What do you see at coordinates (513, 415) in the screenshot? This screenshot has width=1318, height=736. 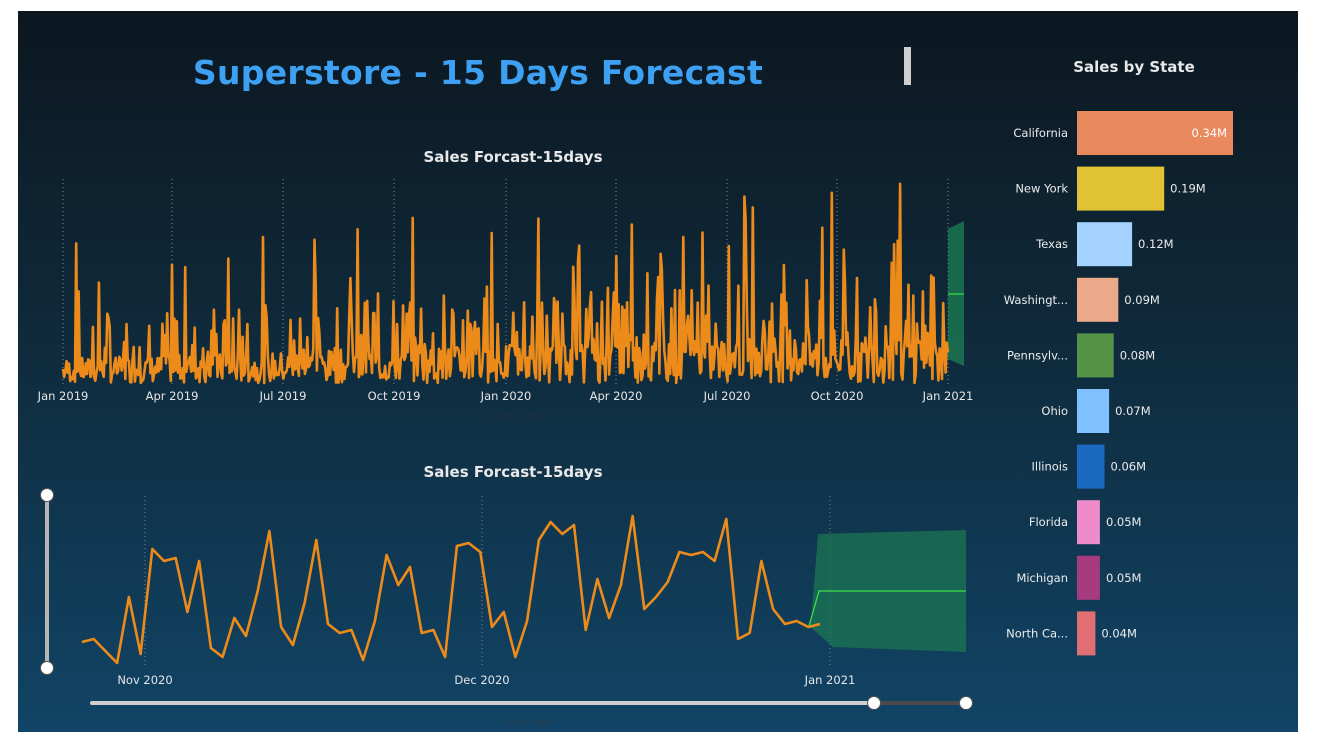 I see `top-xlabel: Order Date` at bounding box center [513, 415].